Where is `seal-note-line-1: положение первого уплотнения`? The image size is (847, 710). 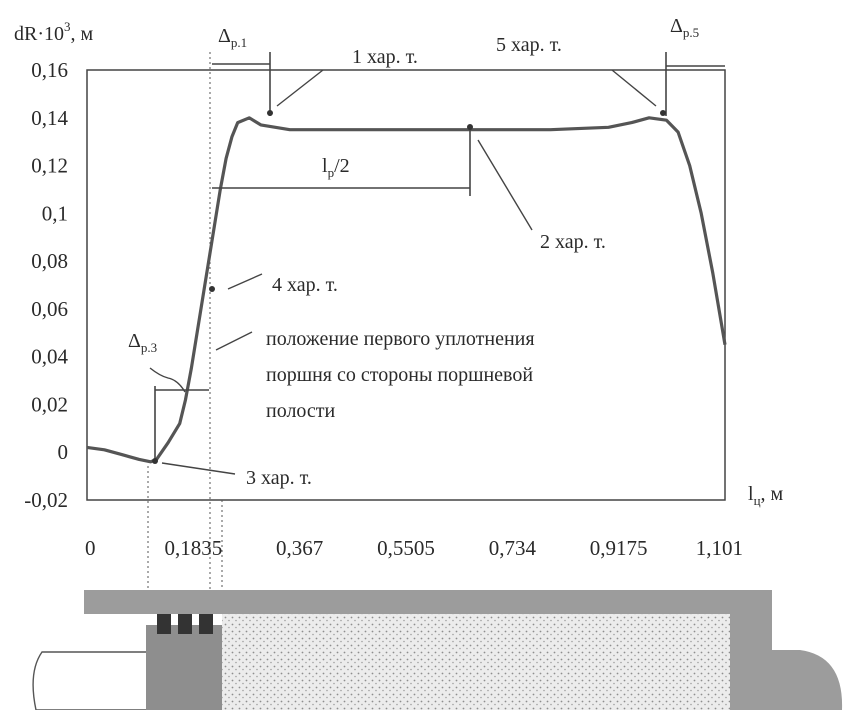
seal-note-line-1: положение первого уплотнения is located at coordinates (400, 339).